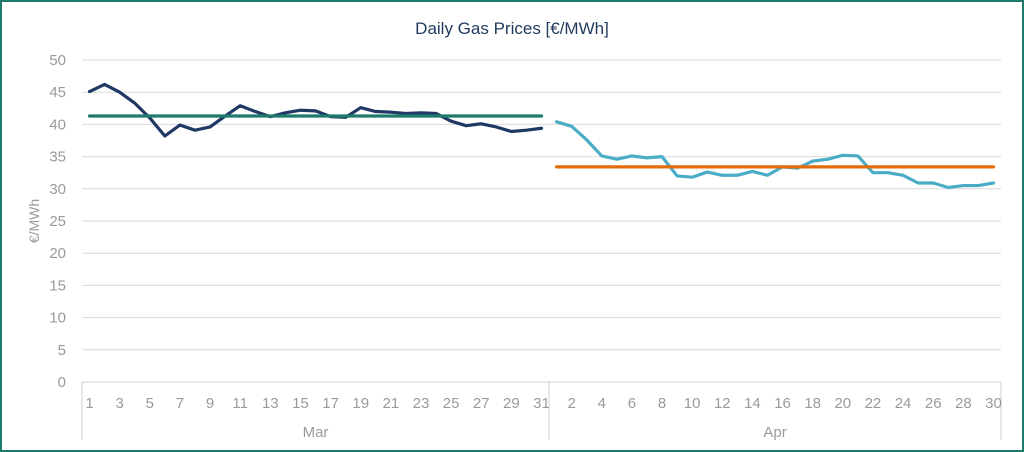 This screenshot has width=1024, height=452. I want to click on x-tick-label: 29, so click(511, 403).